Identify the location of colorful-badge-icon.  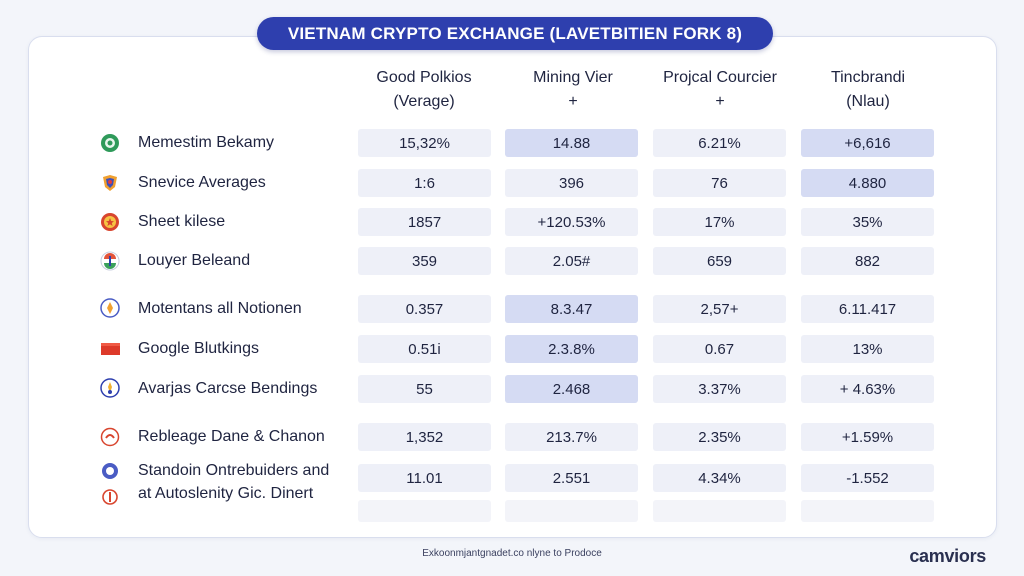
(110, 183).